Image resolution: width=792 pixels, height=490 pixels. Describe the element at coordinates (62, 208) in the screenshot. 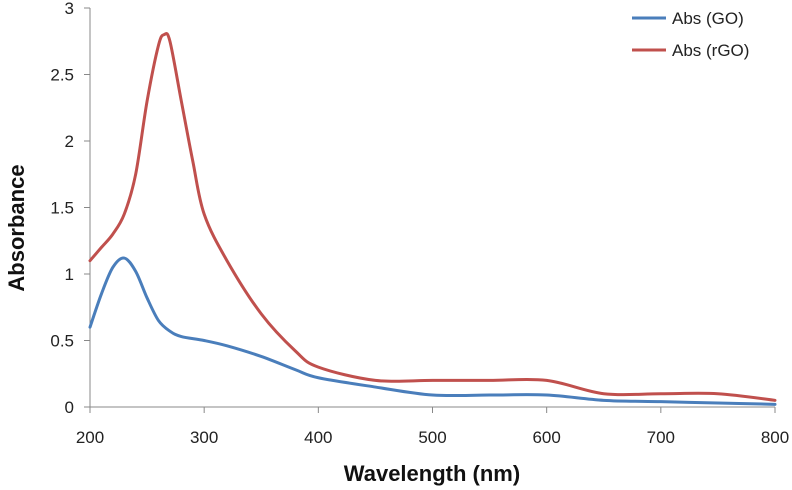

I see `y-tick-label: 1.5` at that location.